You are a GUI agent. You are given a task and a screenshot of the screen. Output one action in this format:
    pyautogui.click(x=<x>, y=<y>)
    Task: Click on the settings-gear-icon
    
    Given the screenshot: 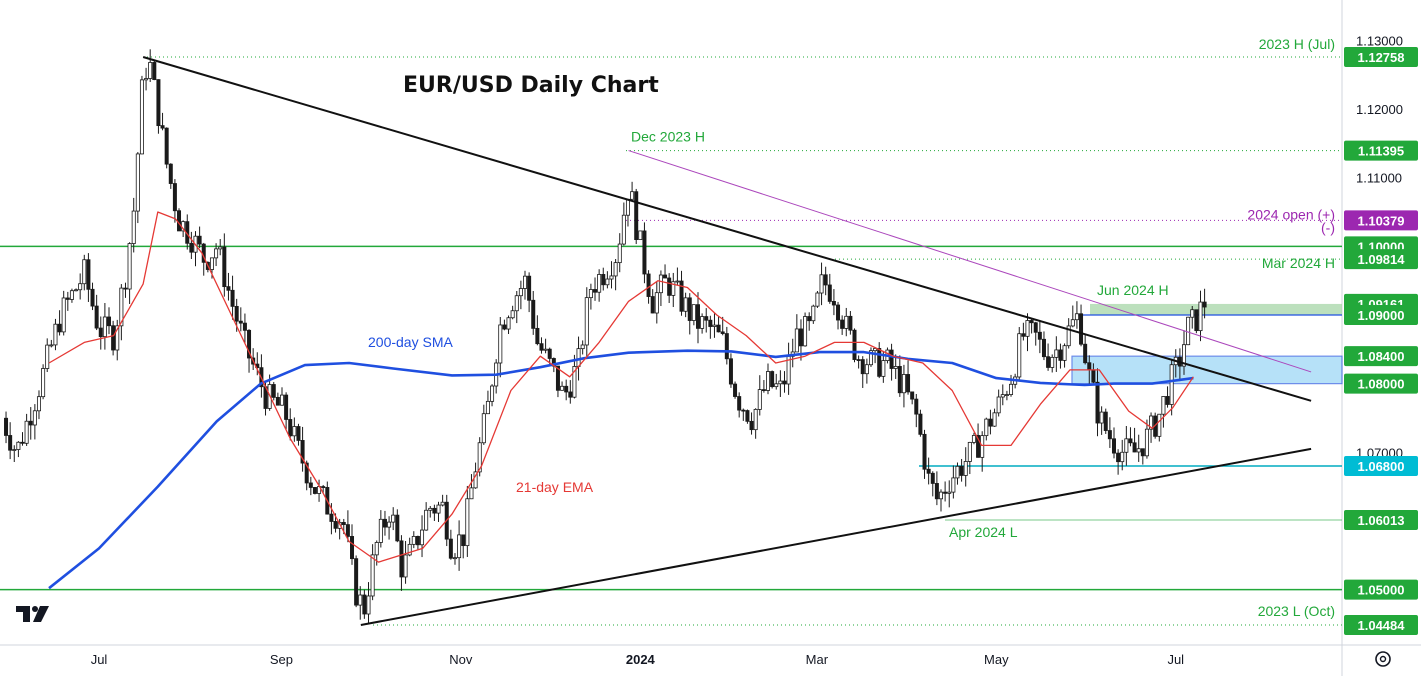 What is the action you would take?
    pyautogui.click(x=1383, y=659)
    